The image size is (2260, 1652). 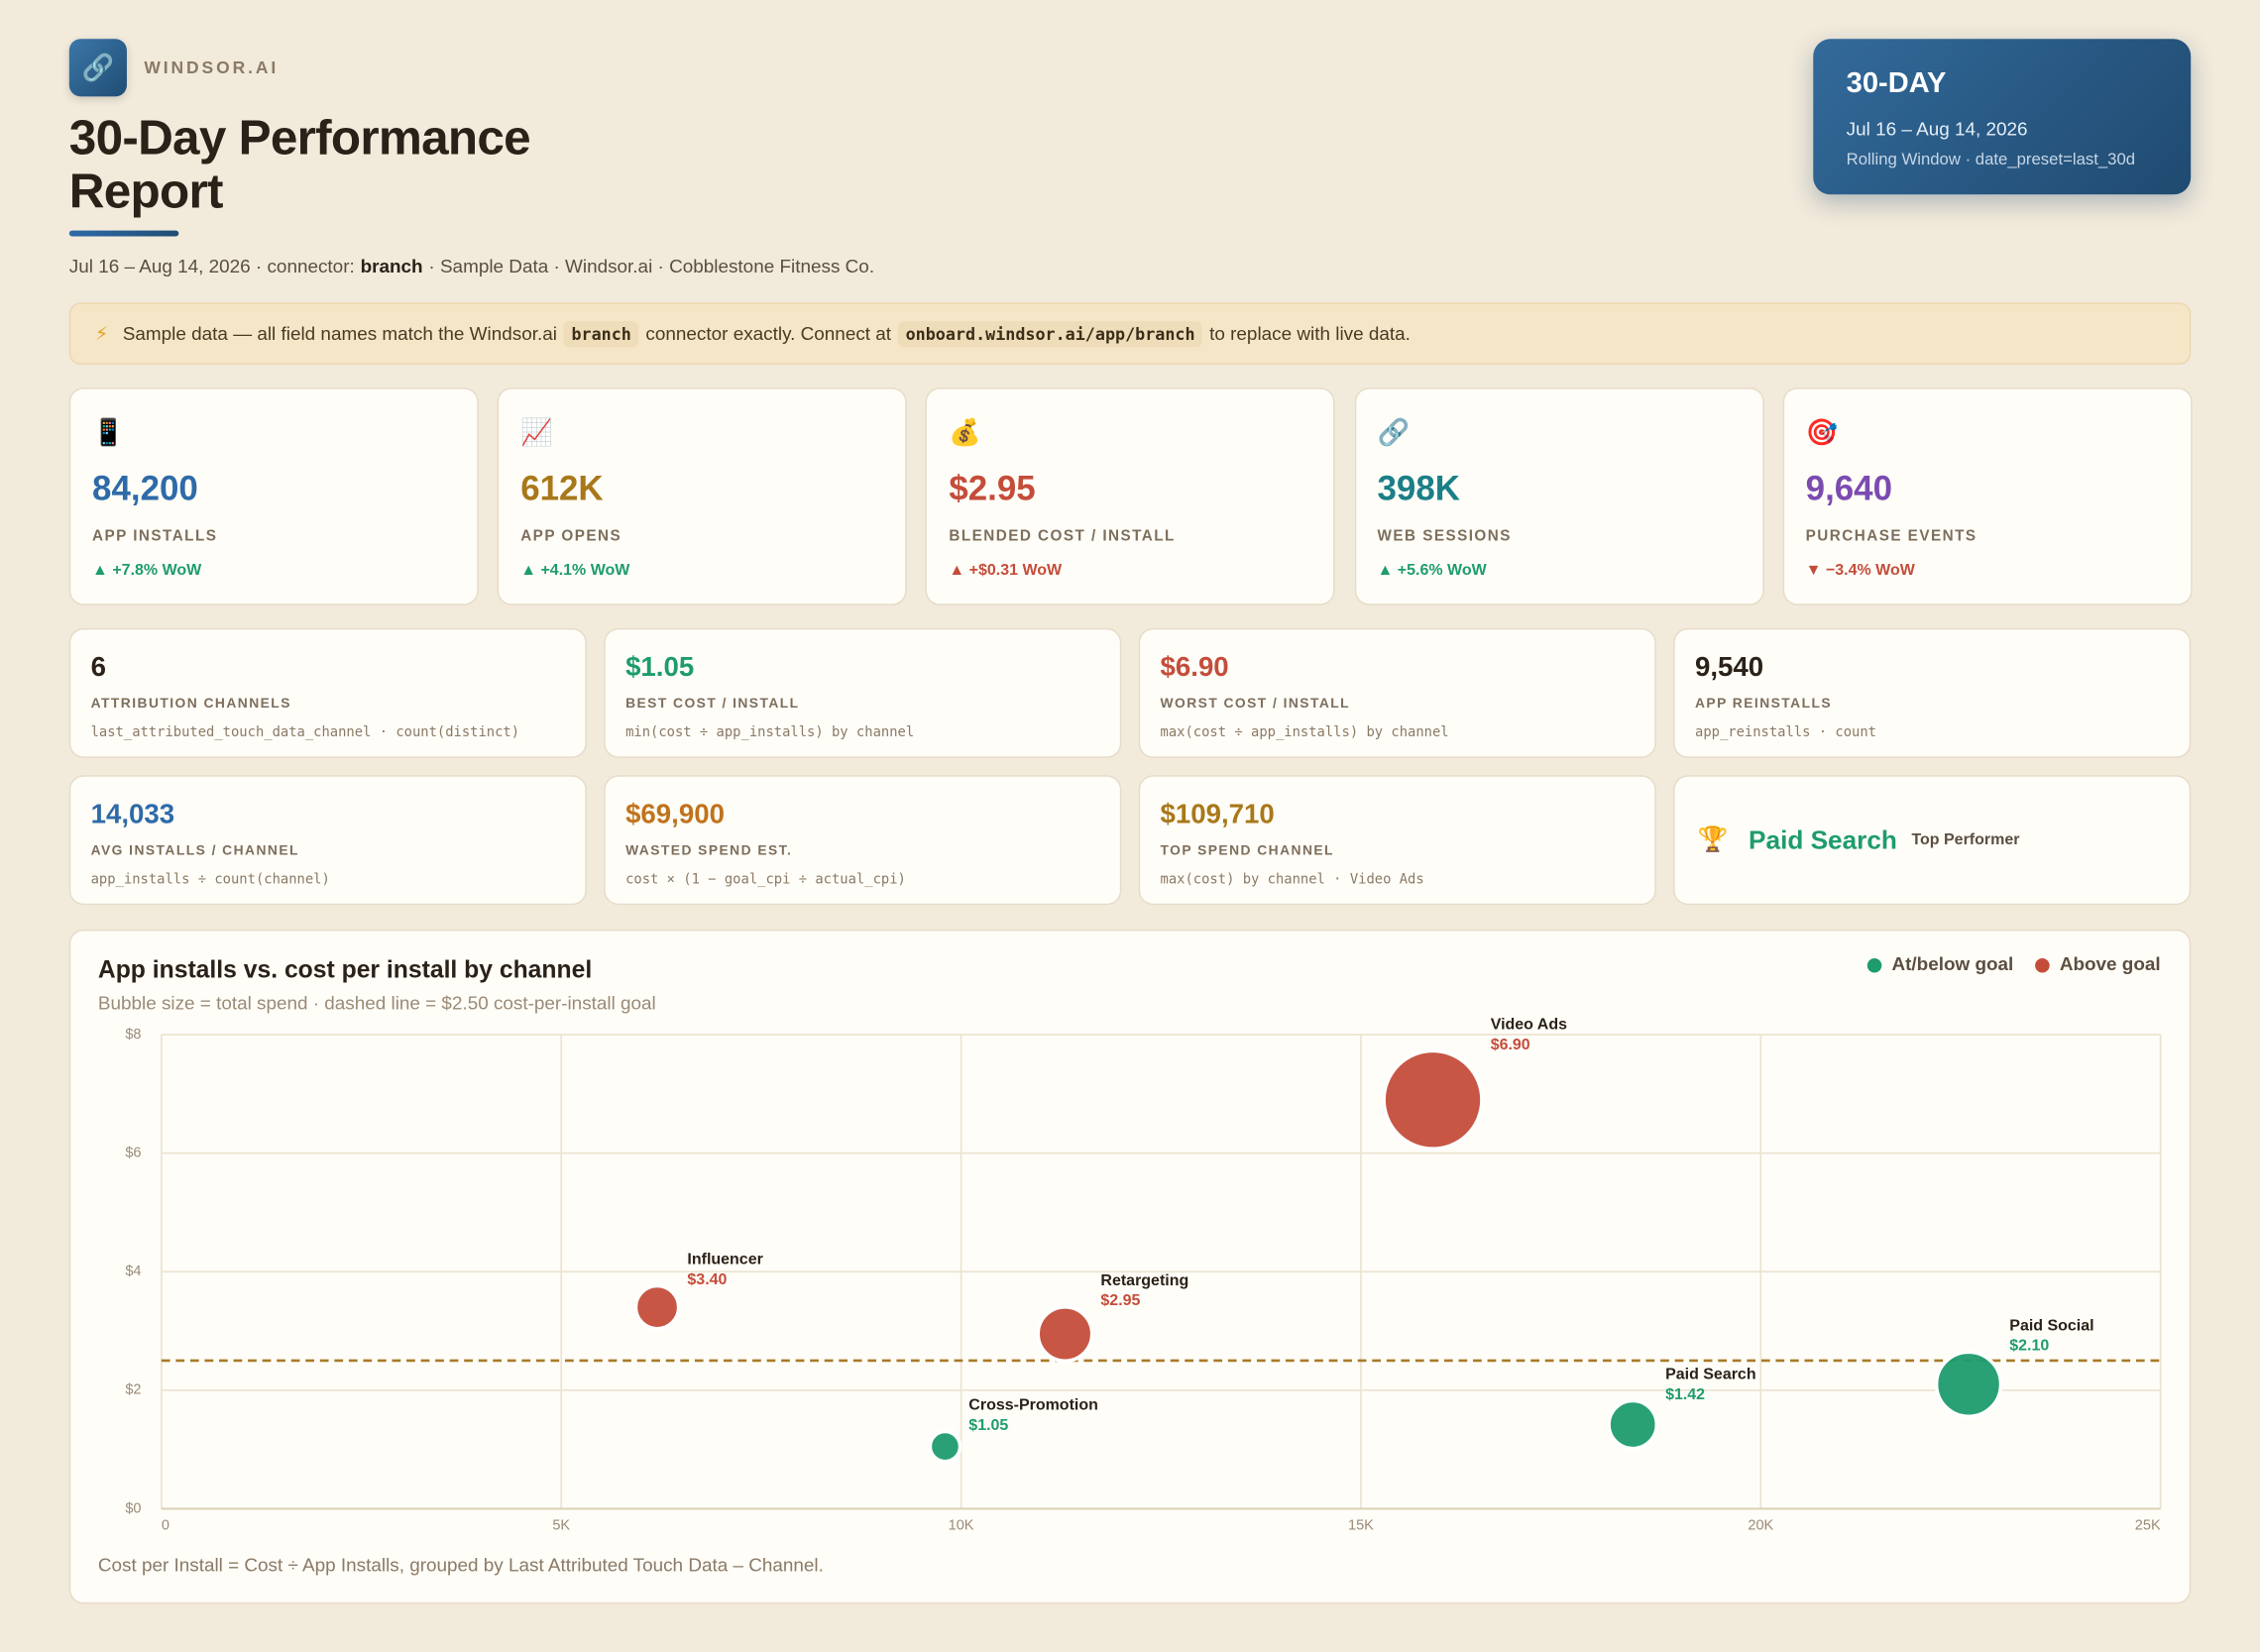 What do you see at coordinates (1710, 1374) in the screenshot?
I see `bubble-label: Paid Search` at bounding box center [1710, 1374].